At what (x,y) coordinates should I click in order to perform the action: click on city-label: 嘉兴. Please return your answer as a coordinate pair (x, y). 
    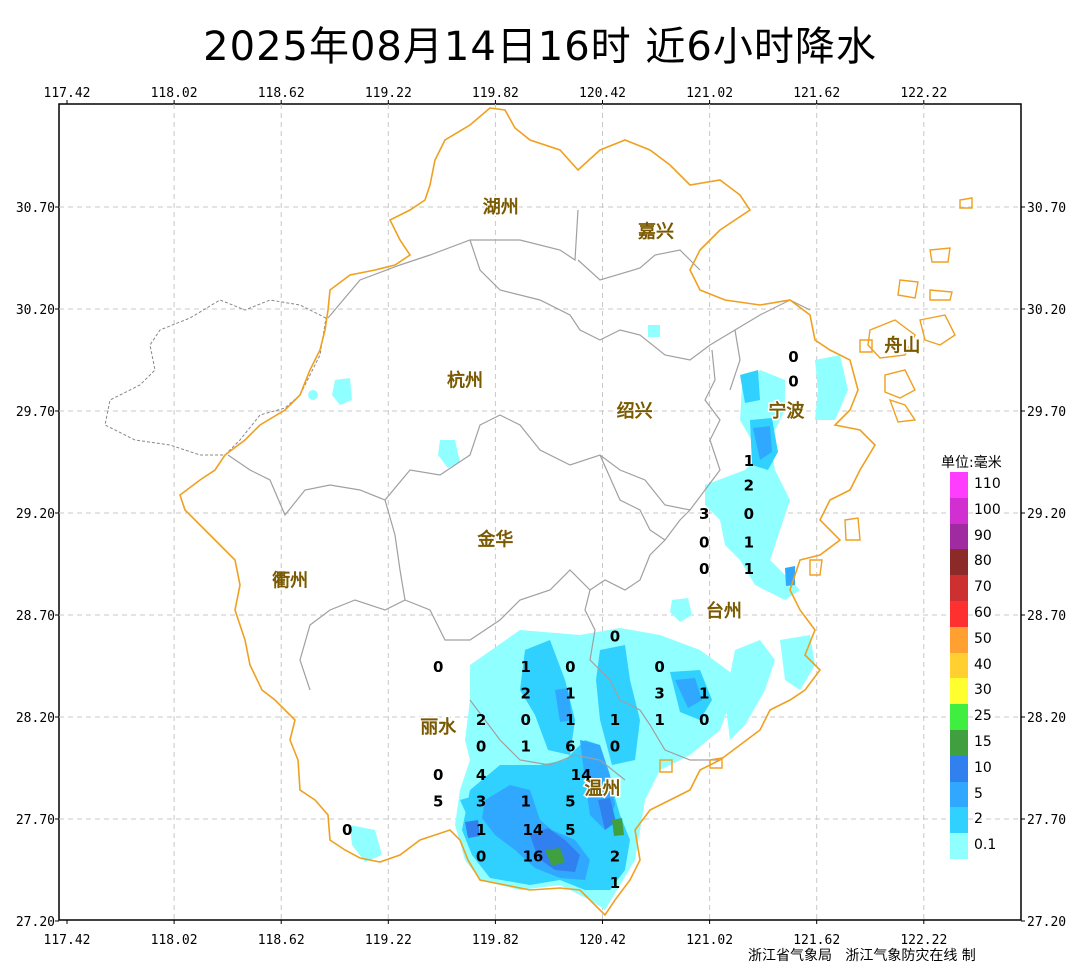
    Looking at the image, I should click on (655, 231).